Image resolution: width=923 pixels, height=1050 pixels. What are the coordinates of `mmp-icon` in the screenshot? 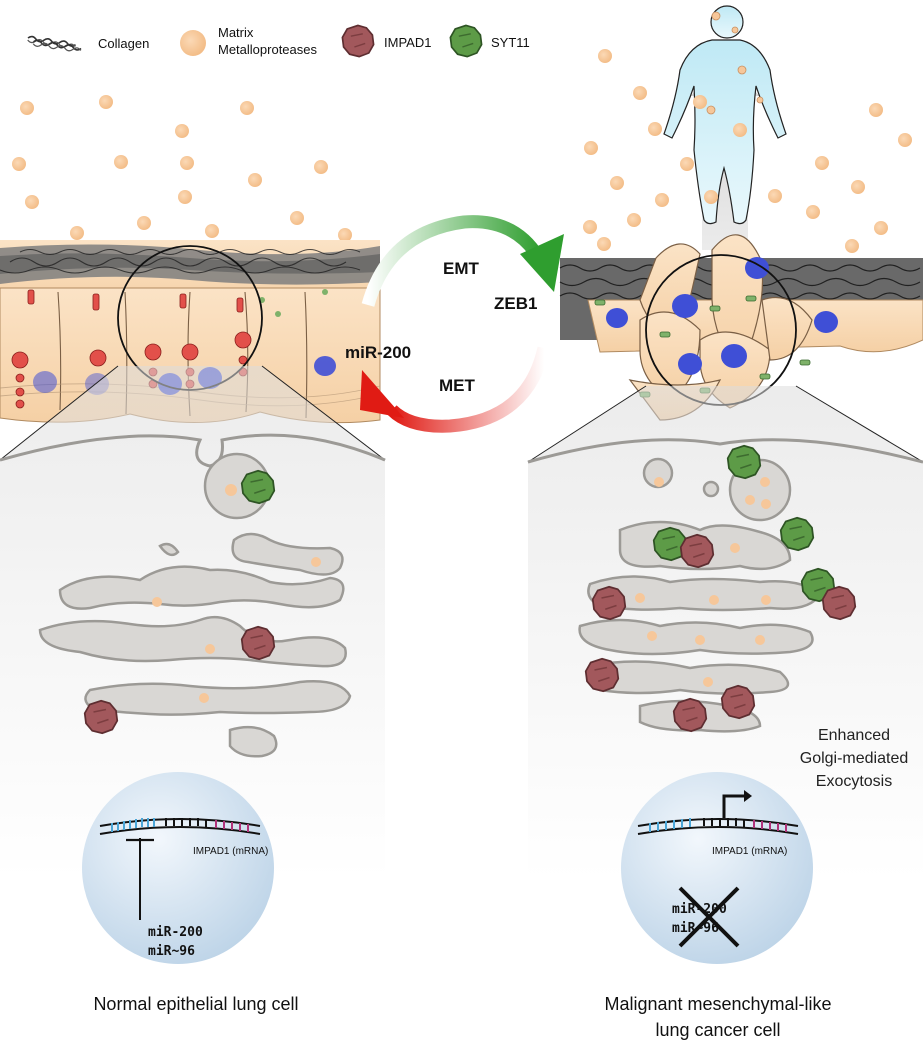 It's located at (193, 43).